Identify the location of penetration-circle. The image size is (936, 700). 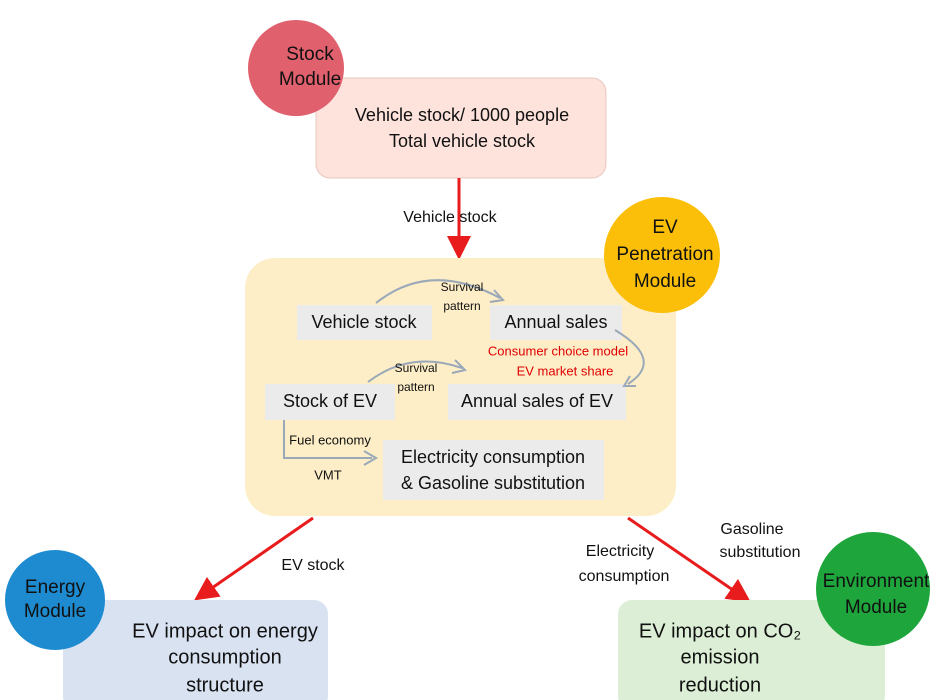
(662, 255).